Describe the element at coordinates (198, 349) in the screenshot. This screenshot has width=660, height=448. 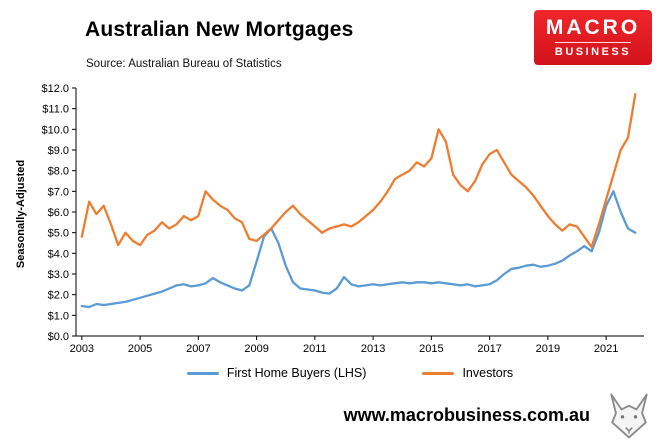
I see `svg-text: 2007` at that location.